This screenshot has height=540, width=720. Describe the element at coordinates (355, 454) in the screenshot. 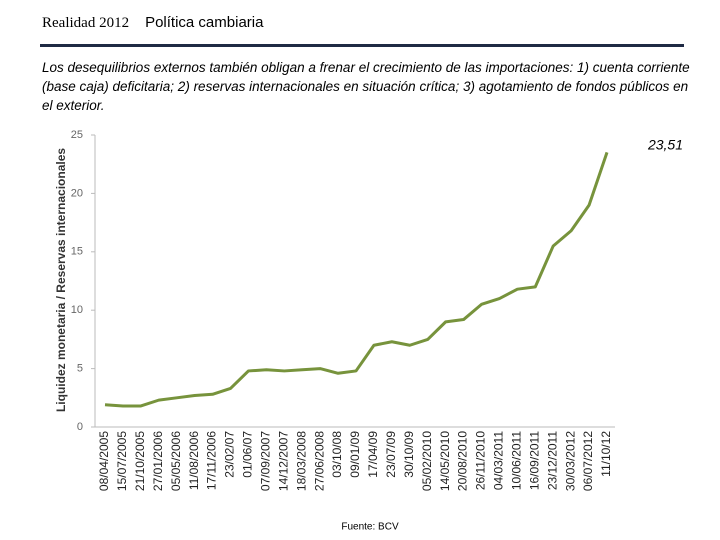

I see `x-tick-label: 09/01/09` at that location.